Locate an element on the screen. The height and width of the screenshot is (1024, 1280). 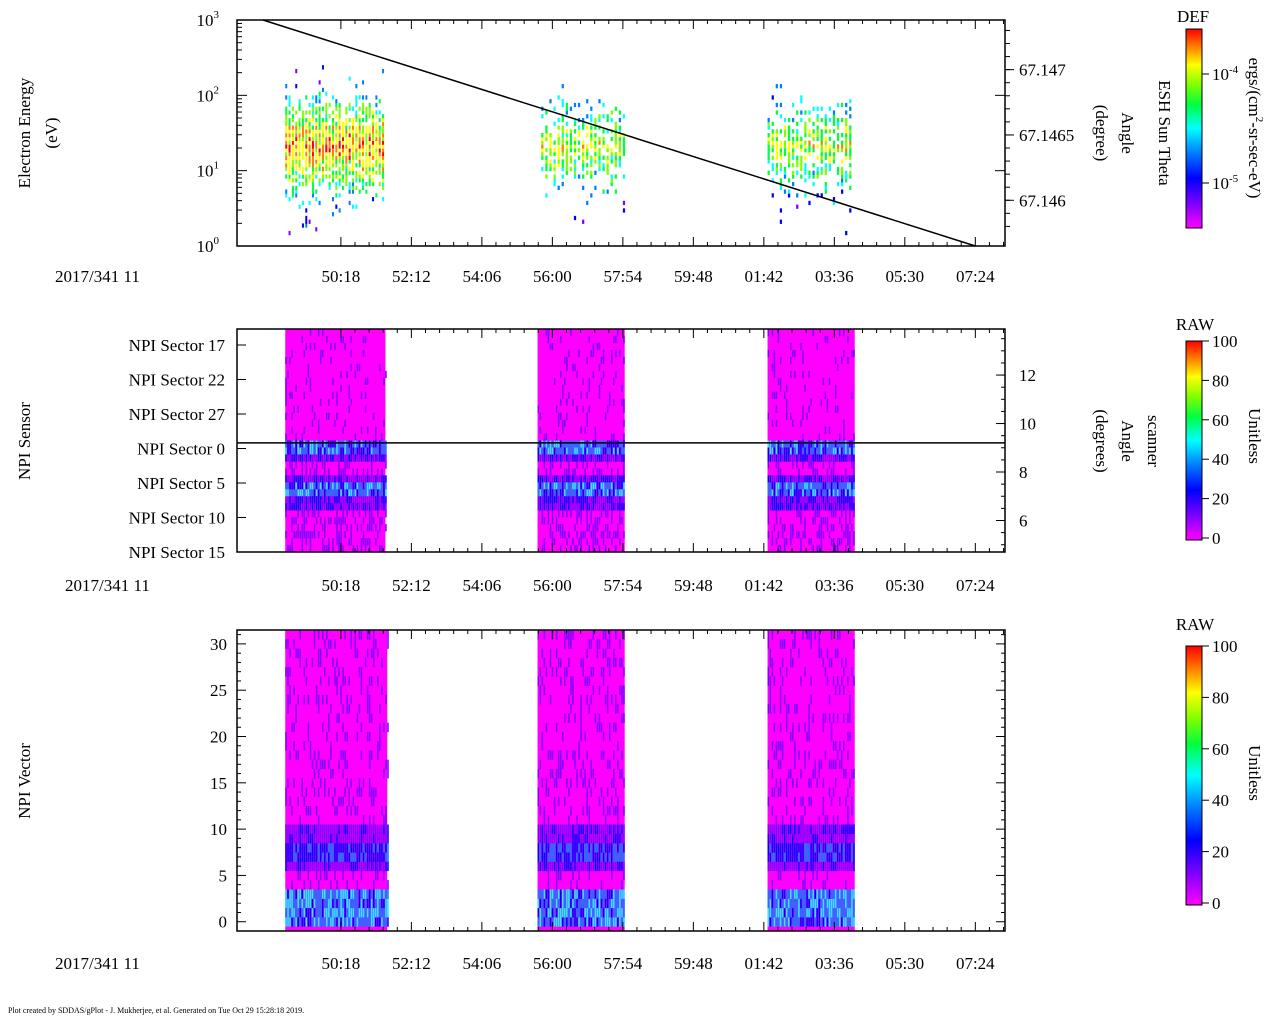
p1-x-tick-label-2: 54:06 is located at coordinates (482, 276).